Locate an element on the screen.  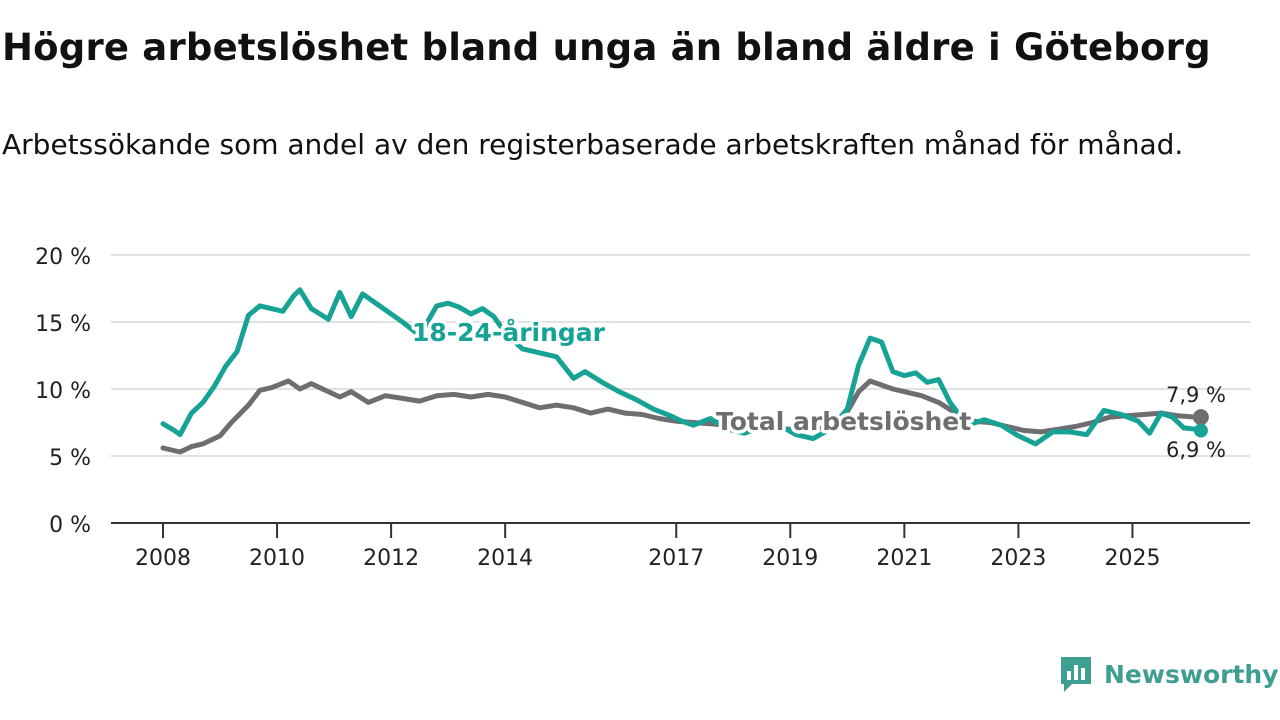
y-tick-label: 15 % is located at coordinates (63, 324).